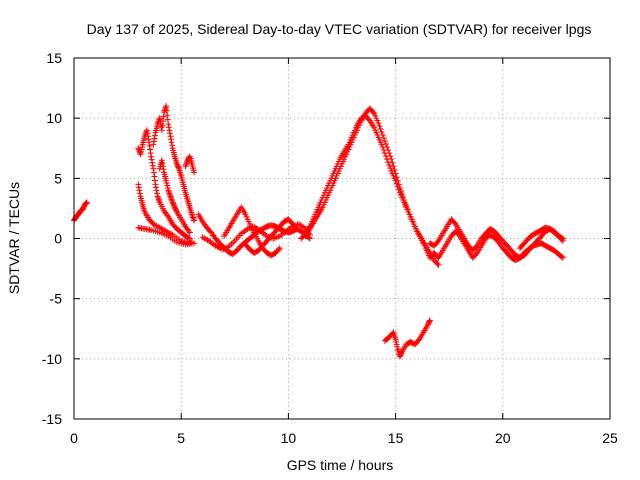 The width and height of the screenshot is (640, 480). I want to click on x-tick-label: 20, so click(503, 438).